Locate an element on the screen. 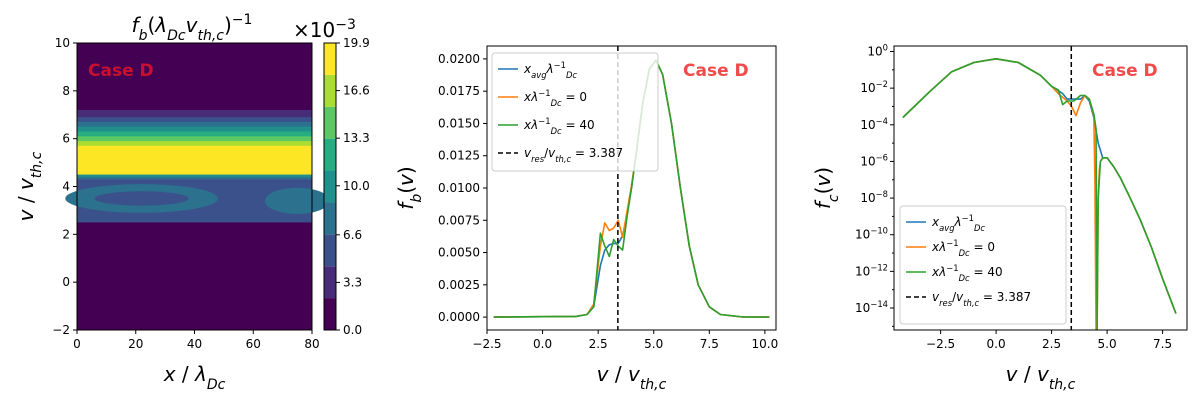 The width and height of the screenshot is (1200, 400). y-tick-label: 0.0150 is located at coordinates (459, 123).